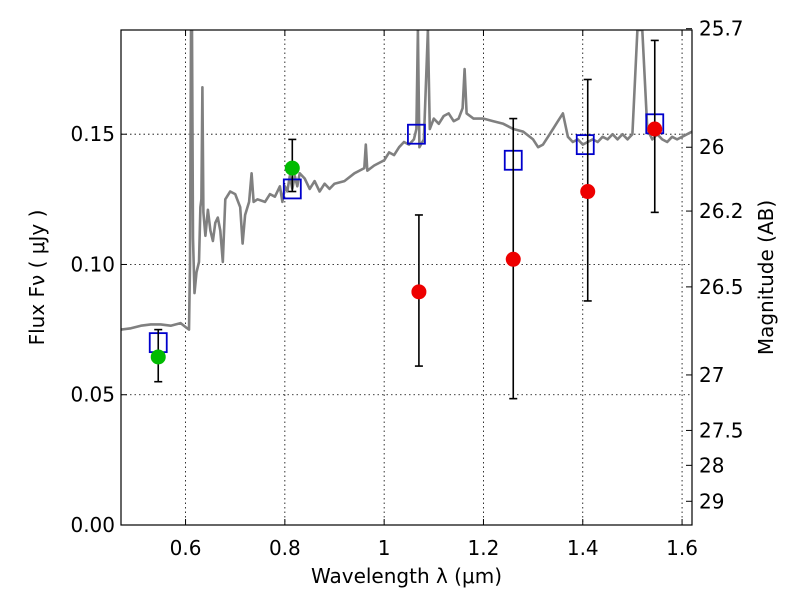  Describe the element at coordinates (721, 287) in the screenshot. I see `mag-tick-label: 26.5` at that location.